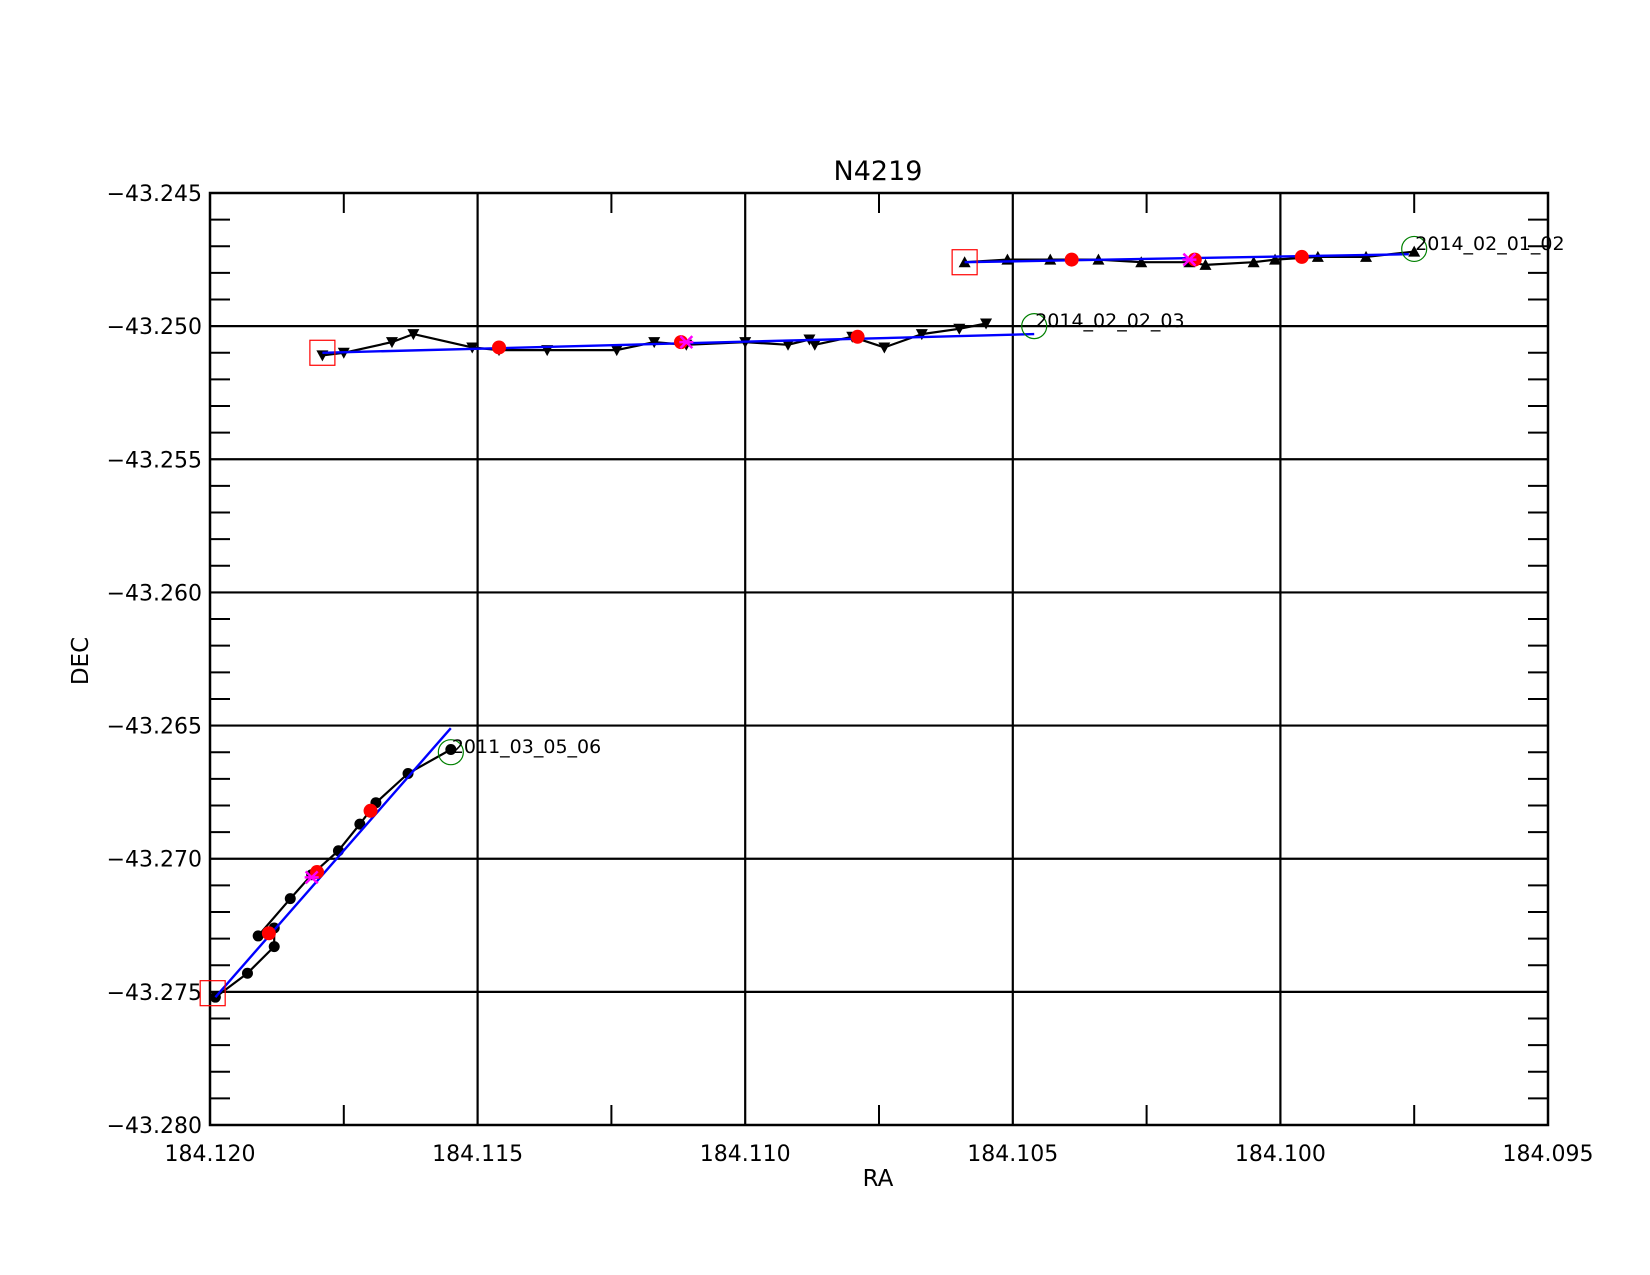 The height and width of the screenshot is (1275, 1650). What do you see at coordinates (154, 194) in the screenshot?
I see `y-tick-label: −43.245` at bounding box center [154, 194].